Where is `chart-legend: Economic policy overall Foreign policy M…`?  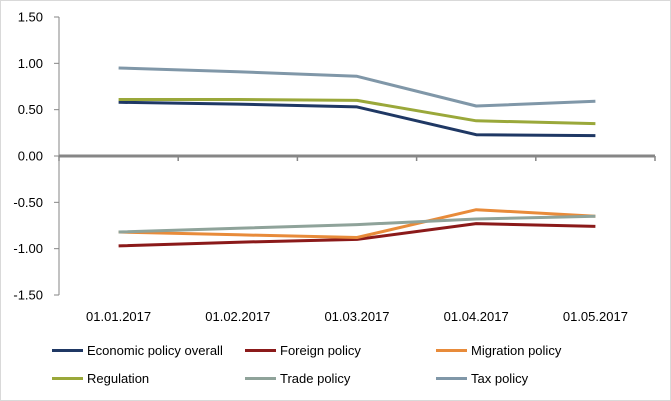
chart-legend: Economic policy overall Foreign policy M… is located at coordinates (335, 366).